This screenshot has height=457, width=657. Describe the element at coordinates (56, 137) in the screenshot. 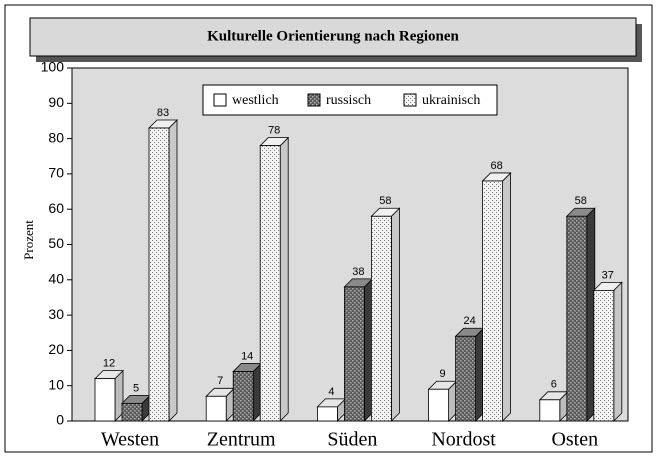

I see `y-tick-label: 80` at that location.